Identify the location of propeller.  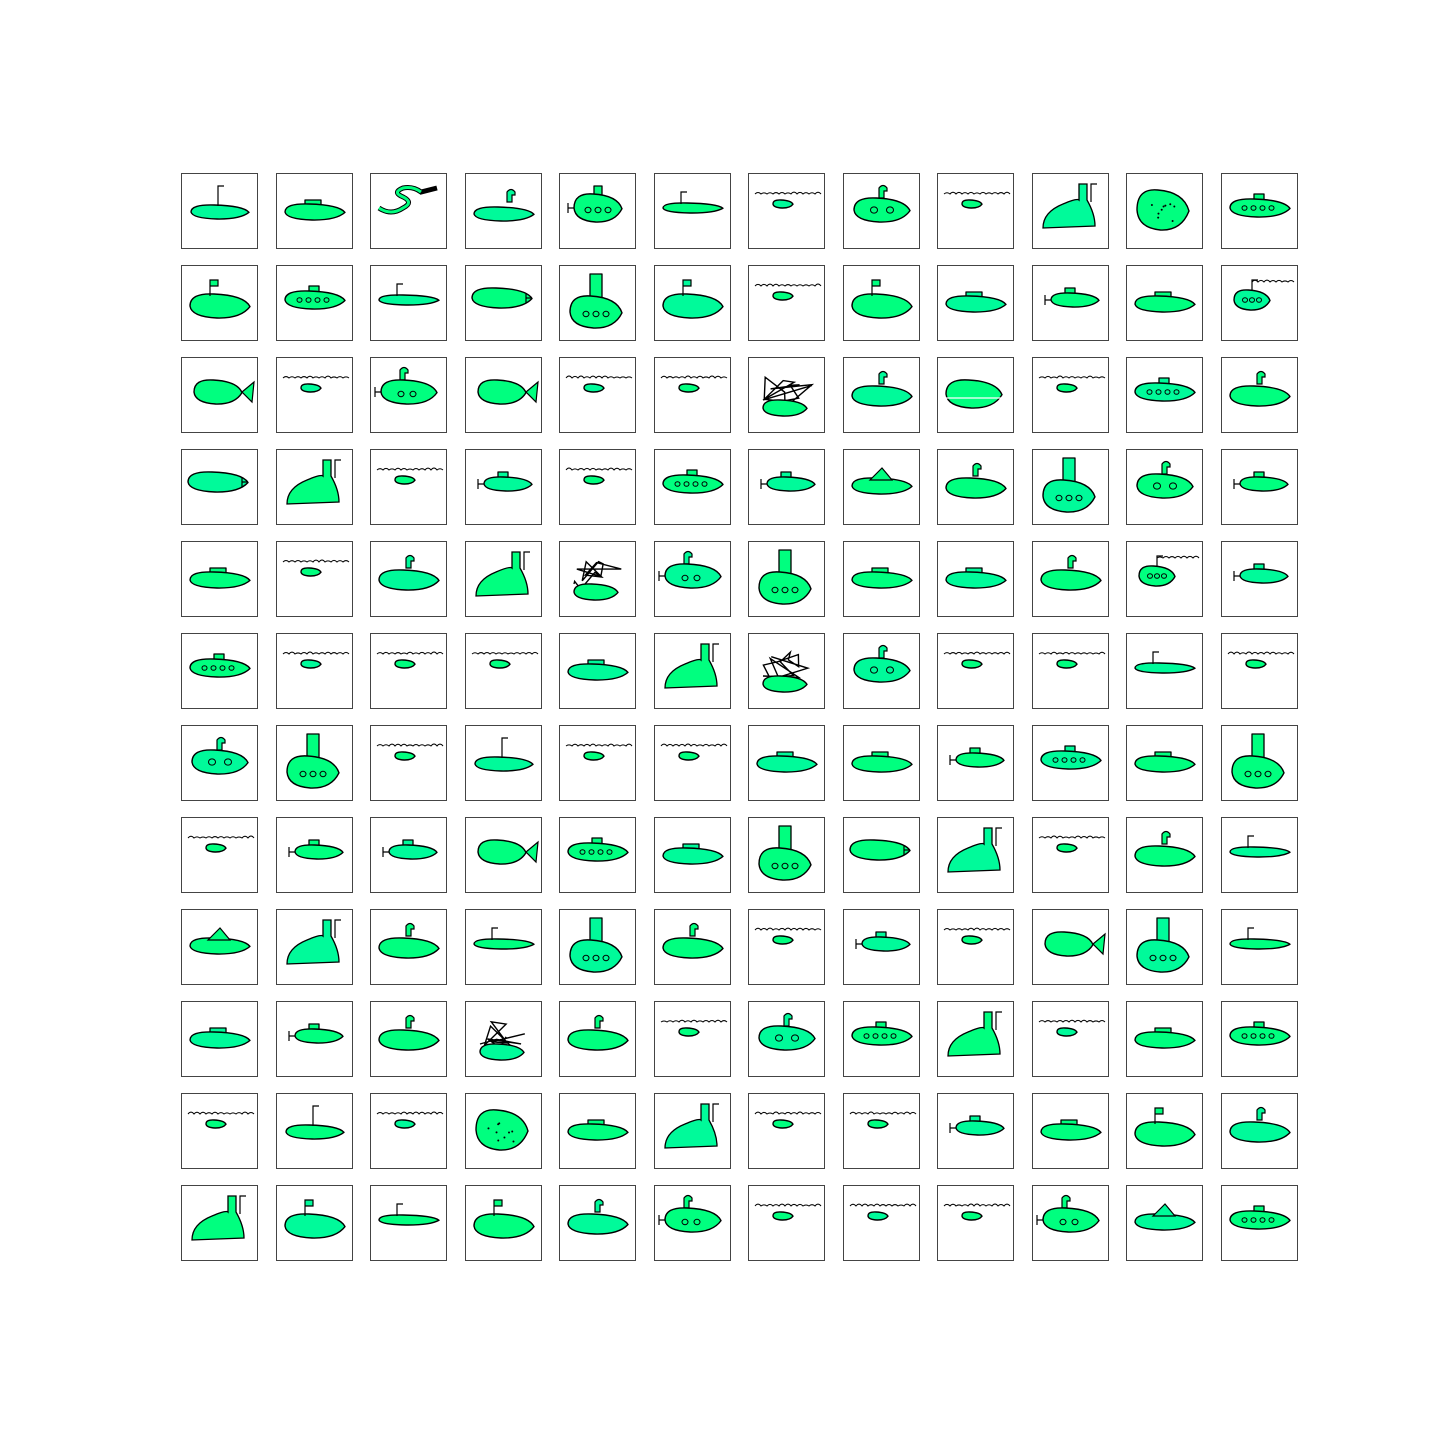
(661, 1220).